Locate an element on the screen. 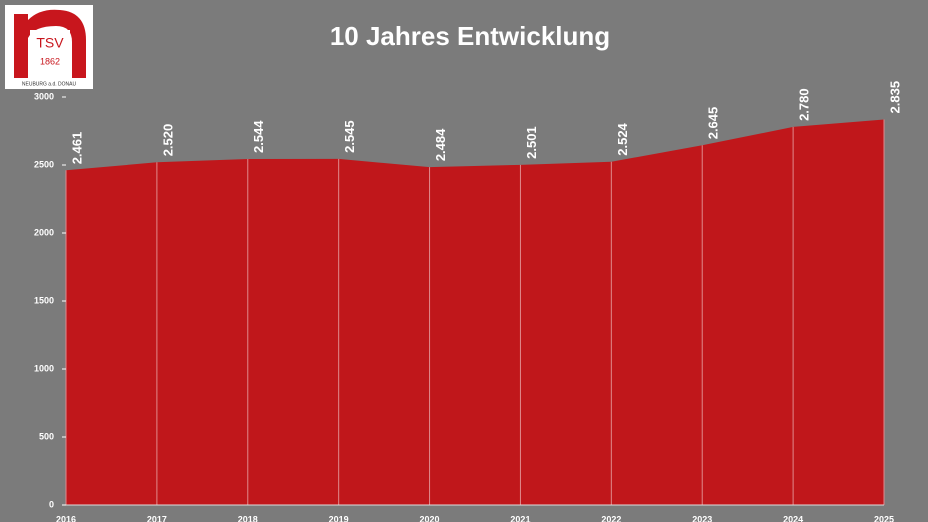 This screenshot has width=928, height=522. x-tick-label: 2025 is located at coordinates (884, 518).